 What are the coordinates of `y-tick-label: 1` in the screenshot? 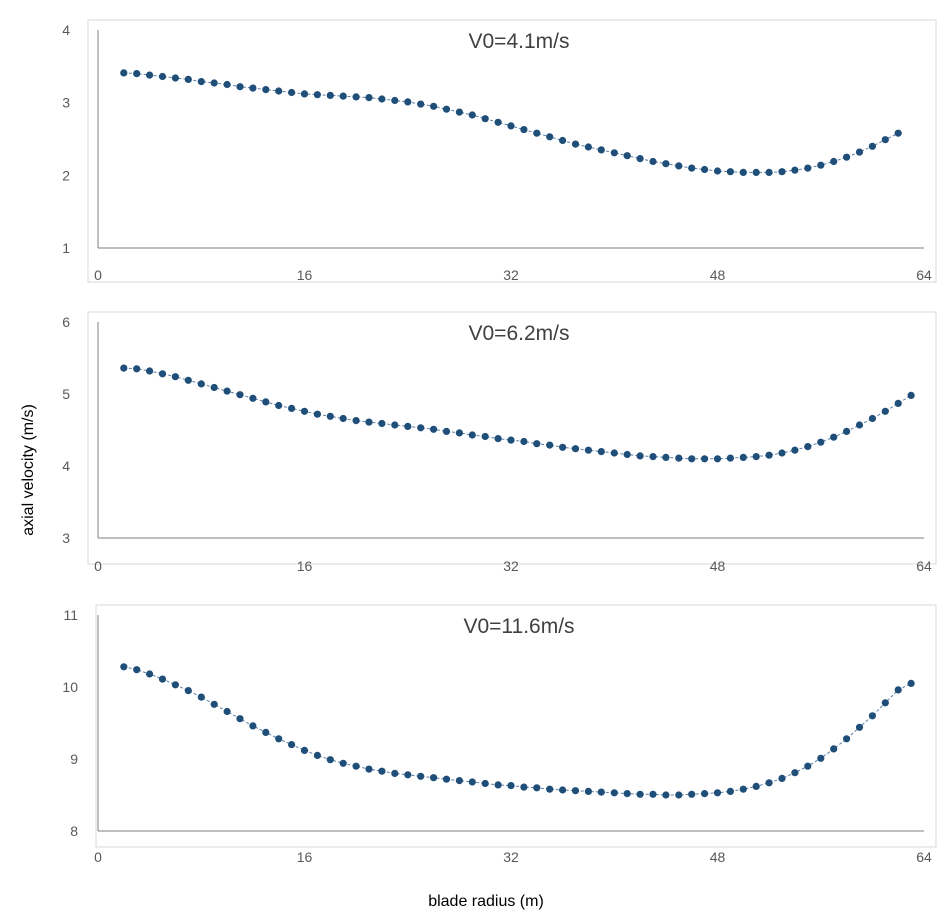 It's located at (66, 248).